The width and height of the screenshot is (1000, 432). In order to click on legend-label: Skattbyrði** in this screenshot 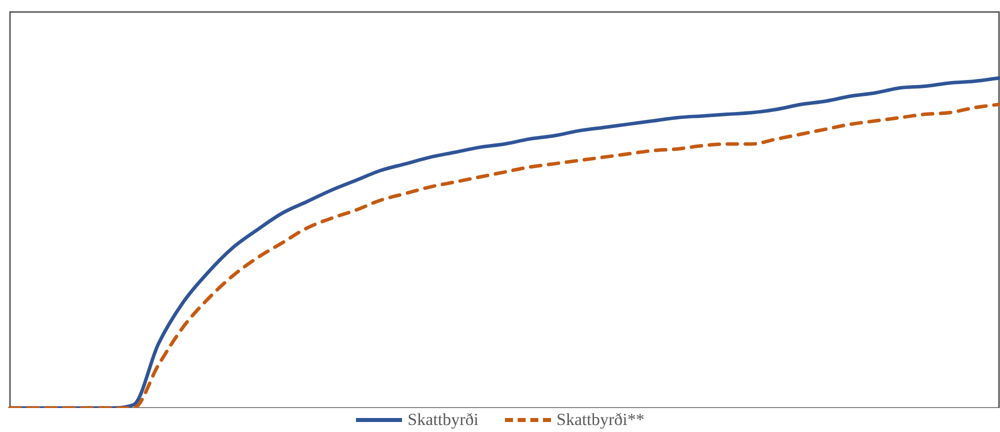, I will do `click(600, 420)`.